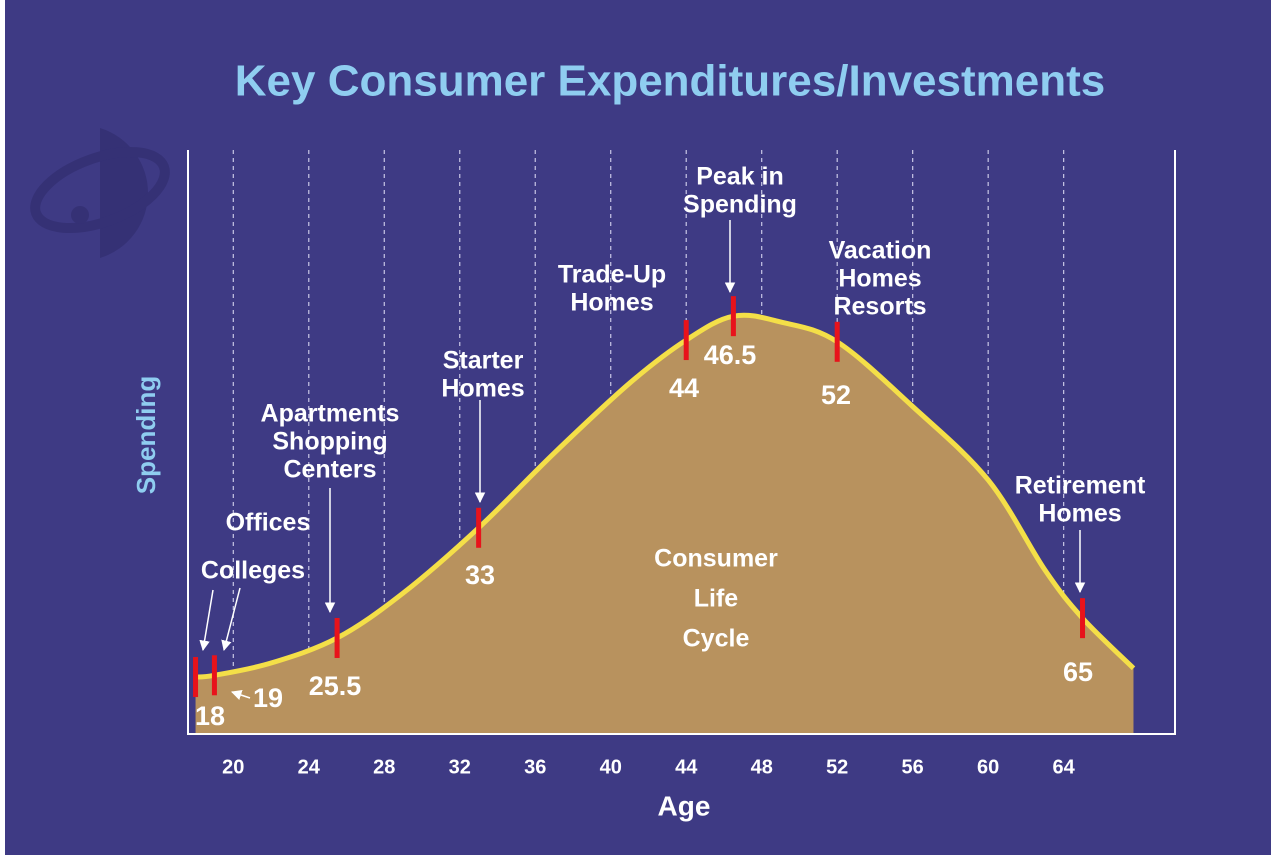  I want to click on milestone-age: 19, so click(268, 698).